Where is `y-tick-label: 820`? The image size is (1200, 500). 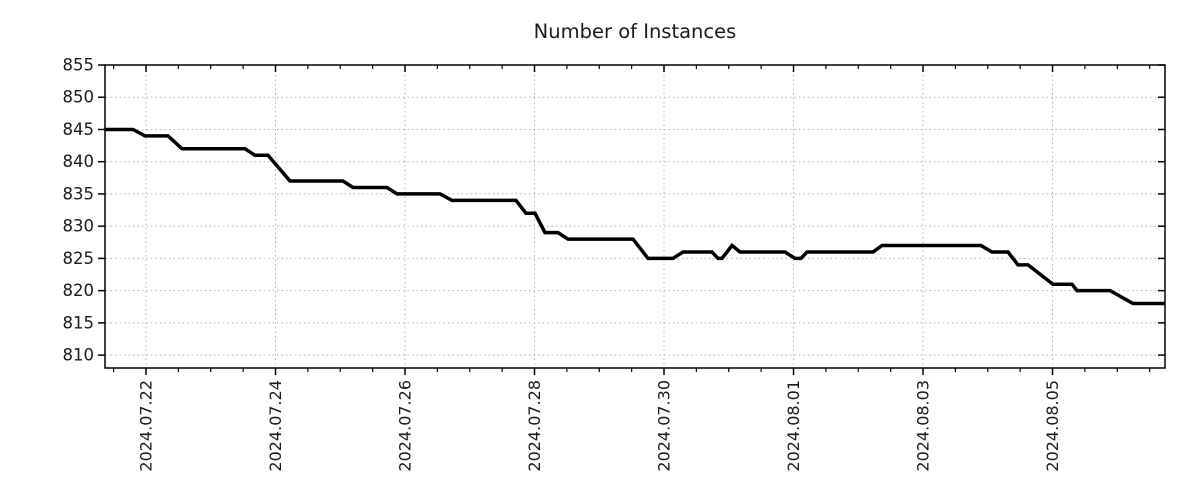 y-tick-label: 820 is located at coordinates (79, 290).